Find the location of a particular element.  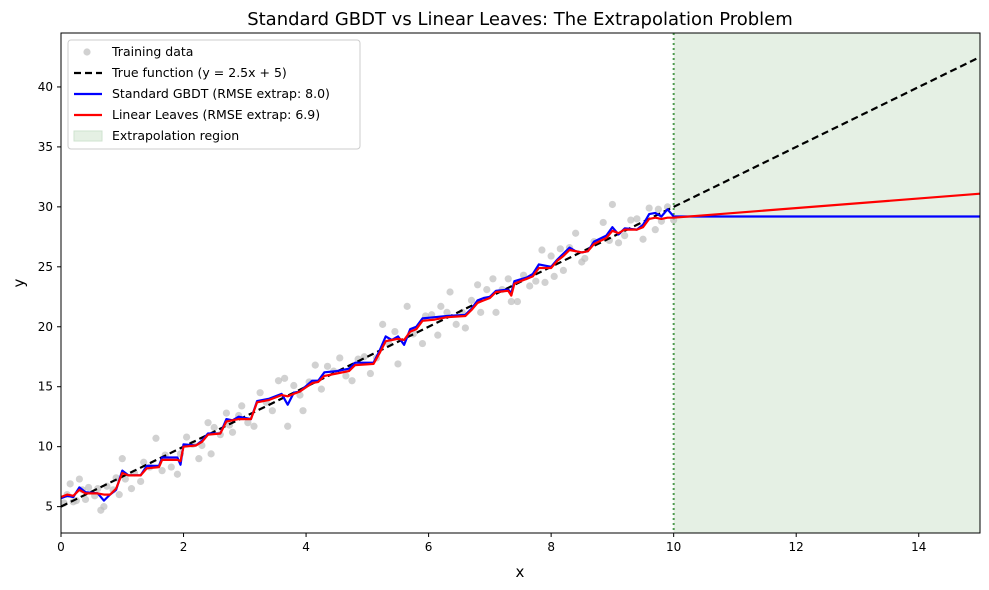

y-axis-label: y is located at coordinates (19, 282).